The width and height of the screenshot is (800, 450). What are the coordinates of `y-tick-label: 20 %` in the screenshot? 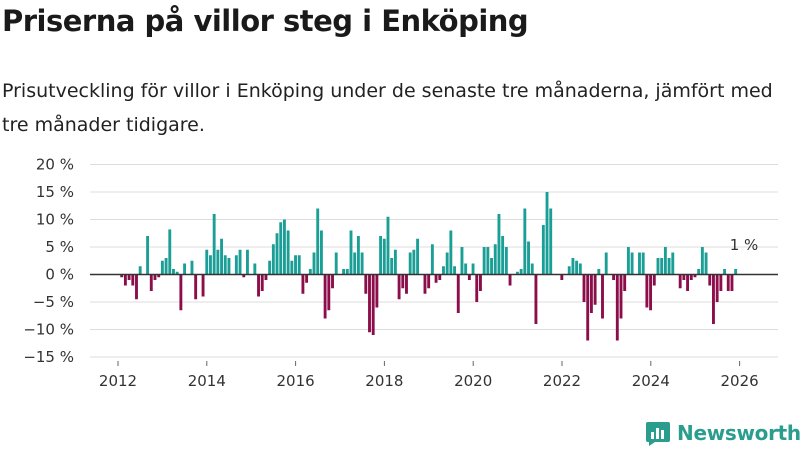 It's located at (55, 165).